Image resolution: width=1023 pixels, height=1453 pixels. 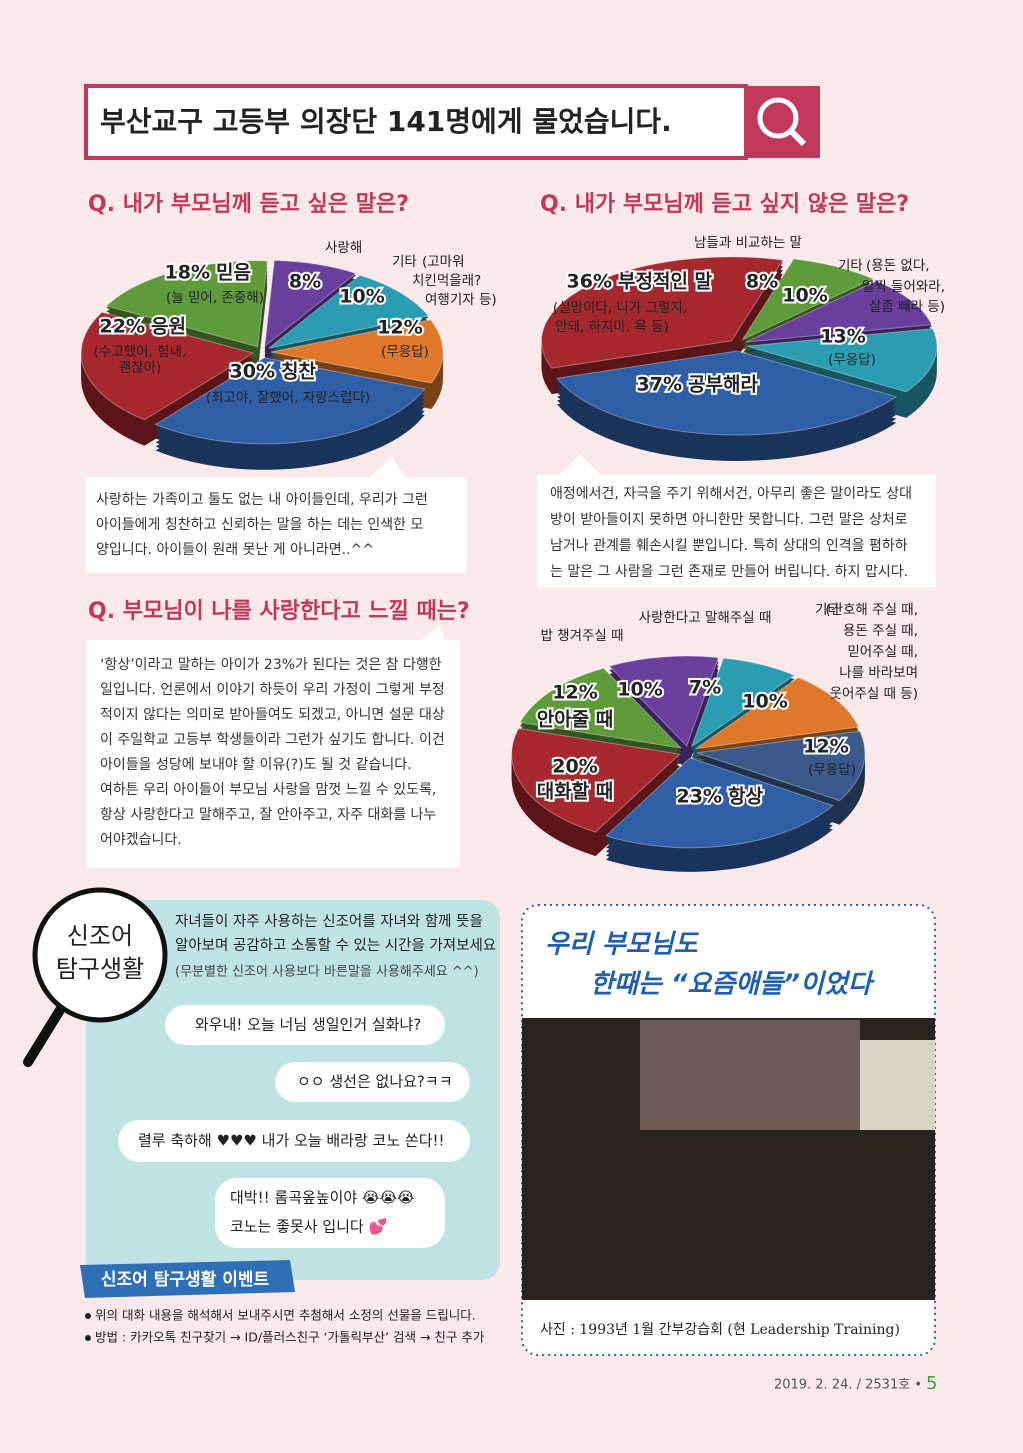 I want to click on chat-text: 코노는 좋못사 입니다 💕, so click(x=308, y=1227).